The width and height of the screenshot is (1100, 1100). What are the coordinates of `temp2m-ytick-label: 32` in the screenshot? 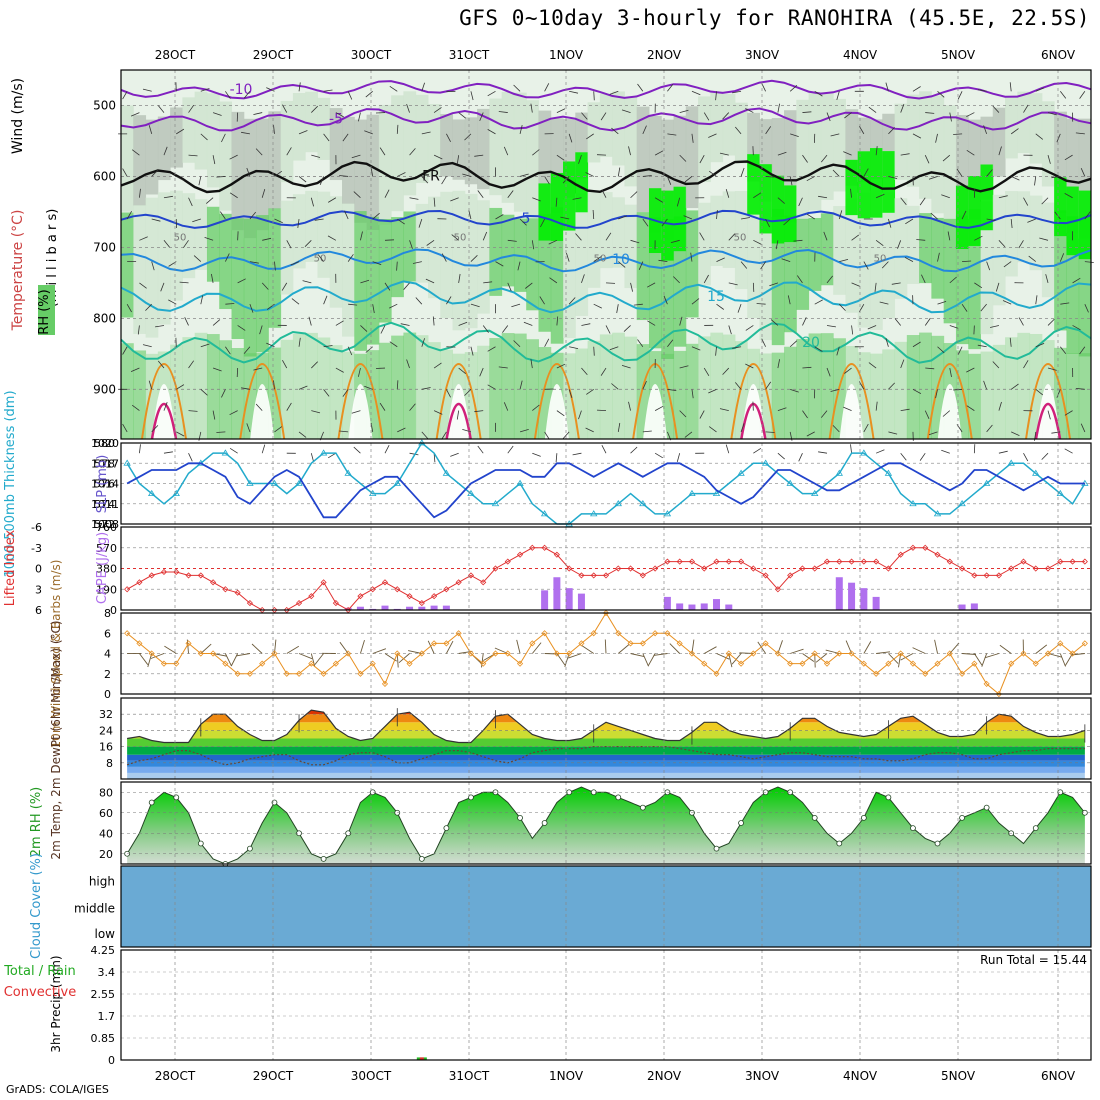 It's located at (106, 714).